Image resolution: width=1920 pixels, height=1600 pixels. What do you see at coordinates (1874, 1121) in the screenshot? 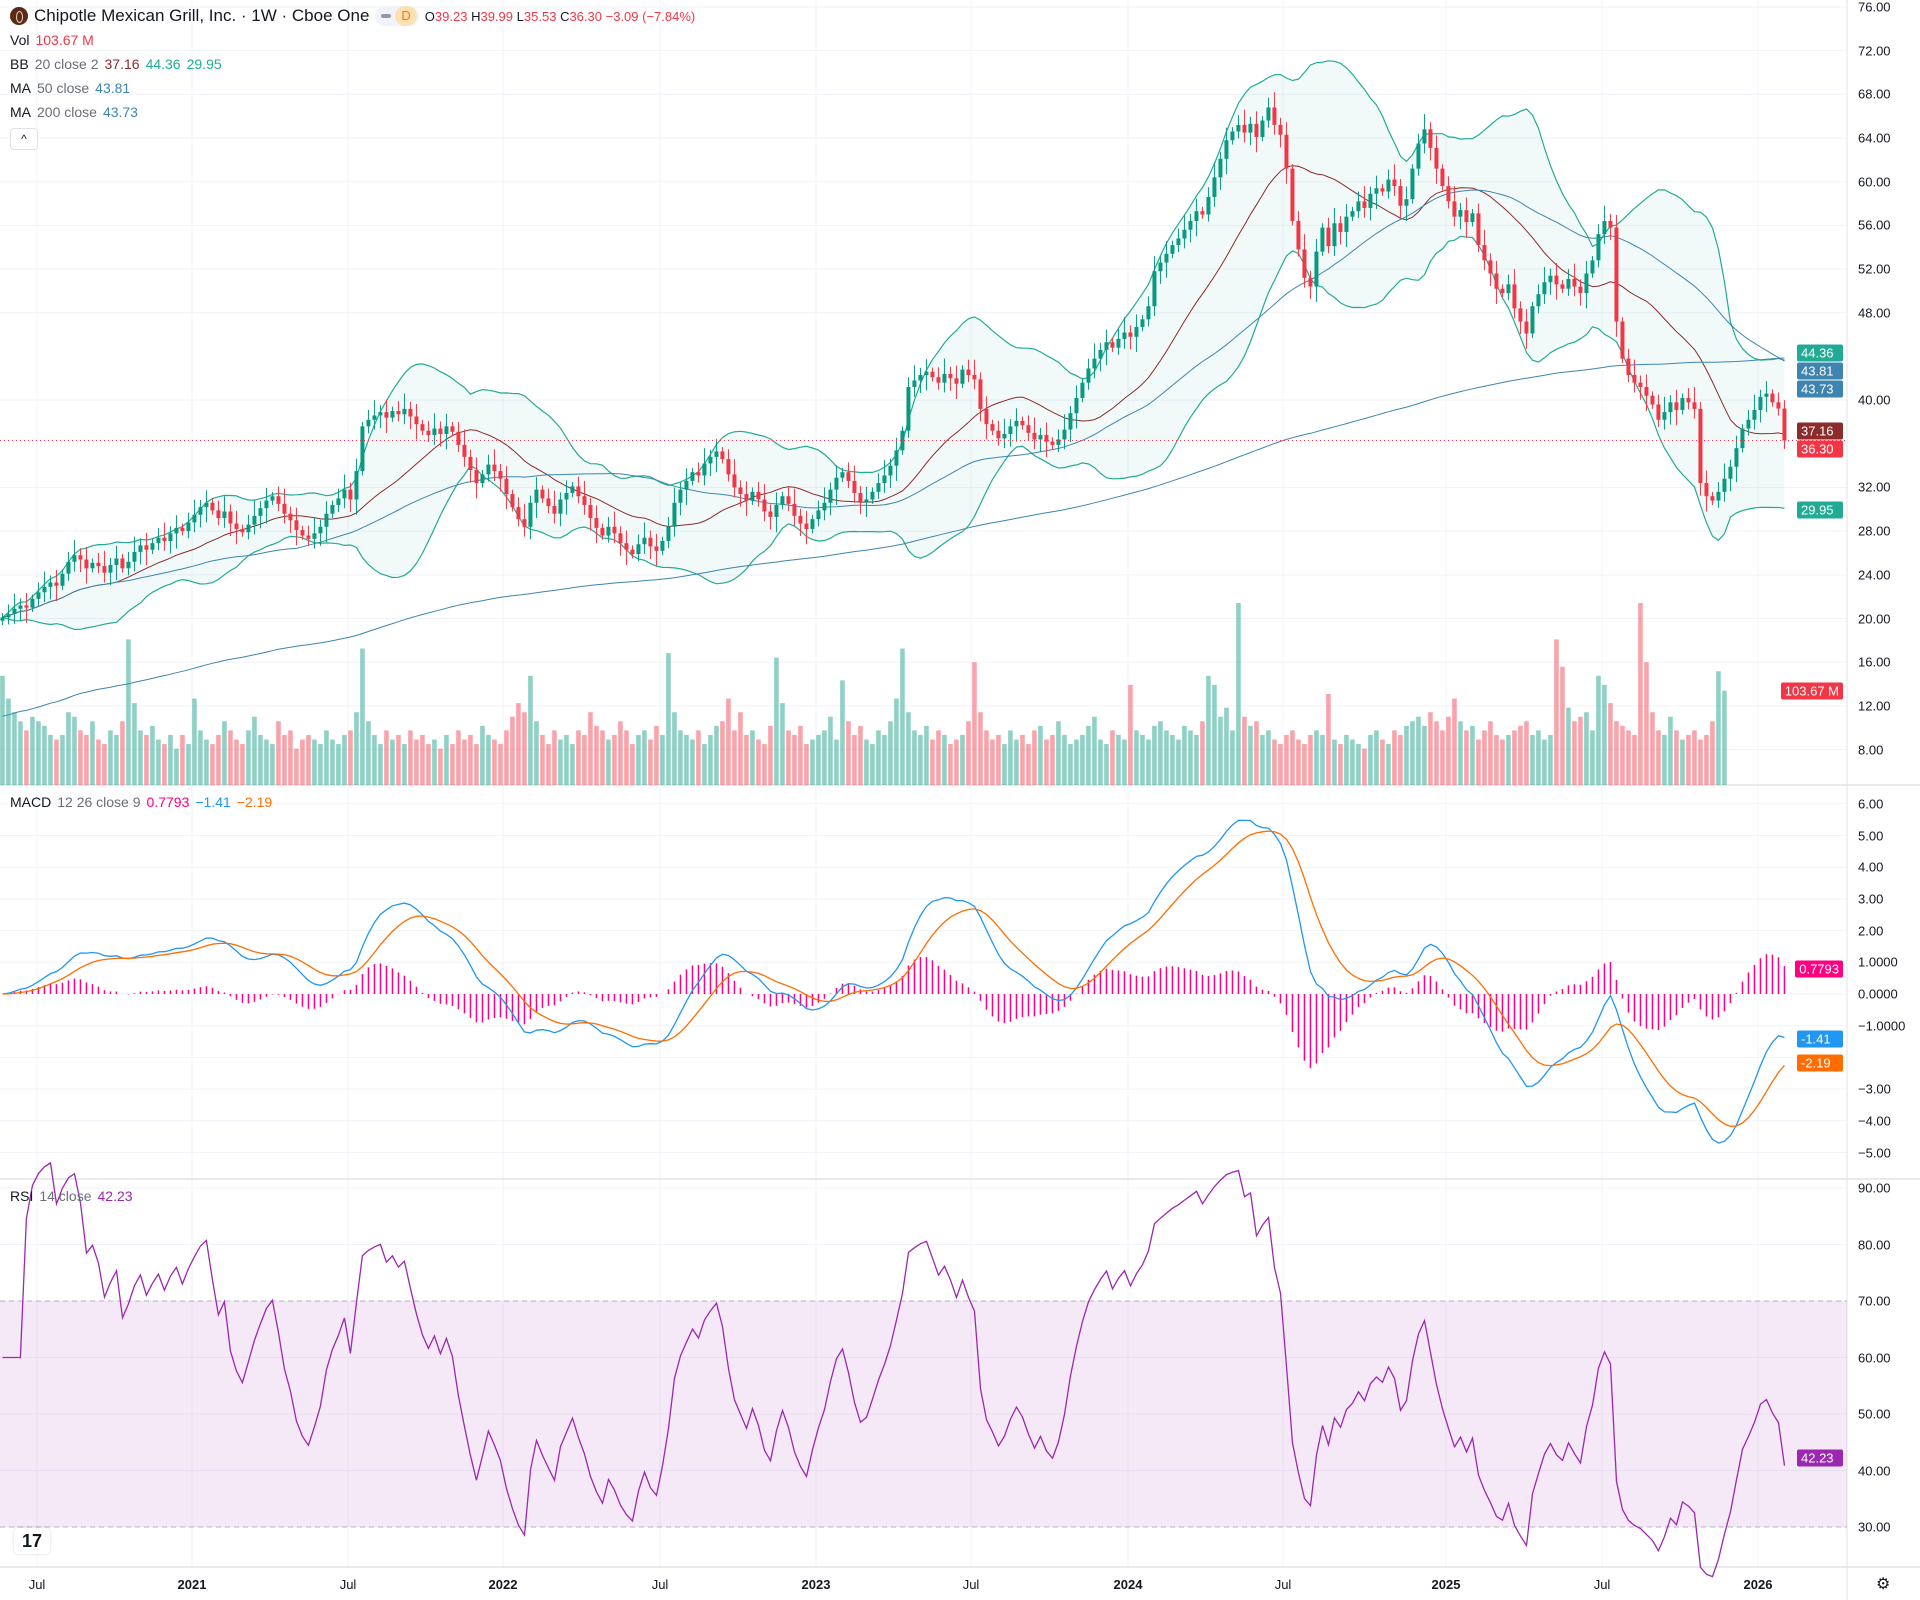
I see `macd-tick-label: −4.00` at bounding box center [1874, 1121].